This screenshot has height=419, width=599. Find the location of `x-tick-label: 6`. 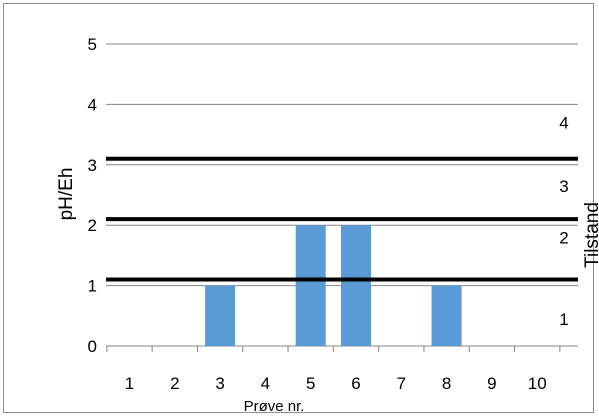

x-tick-label: 6 is located at coordinates (355, 383).